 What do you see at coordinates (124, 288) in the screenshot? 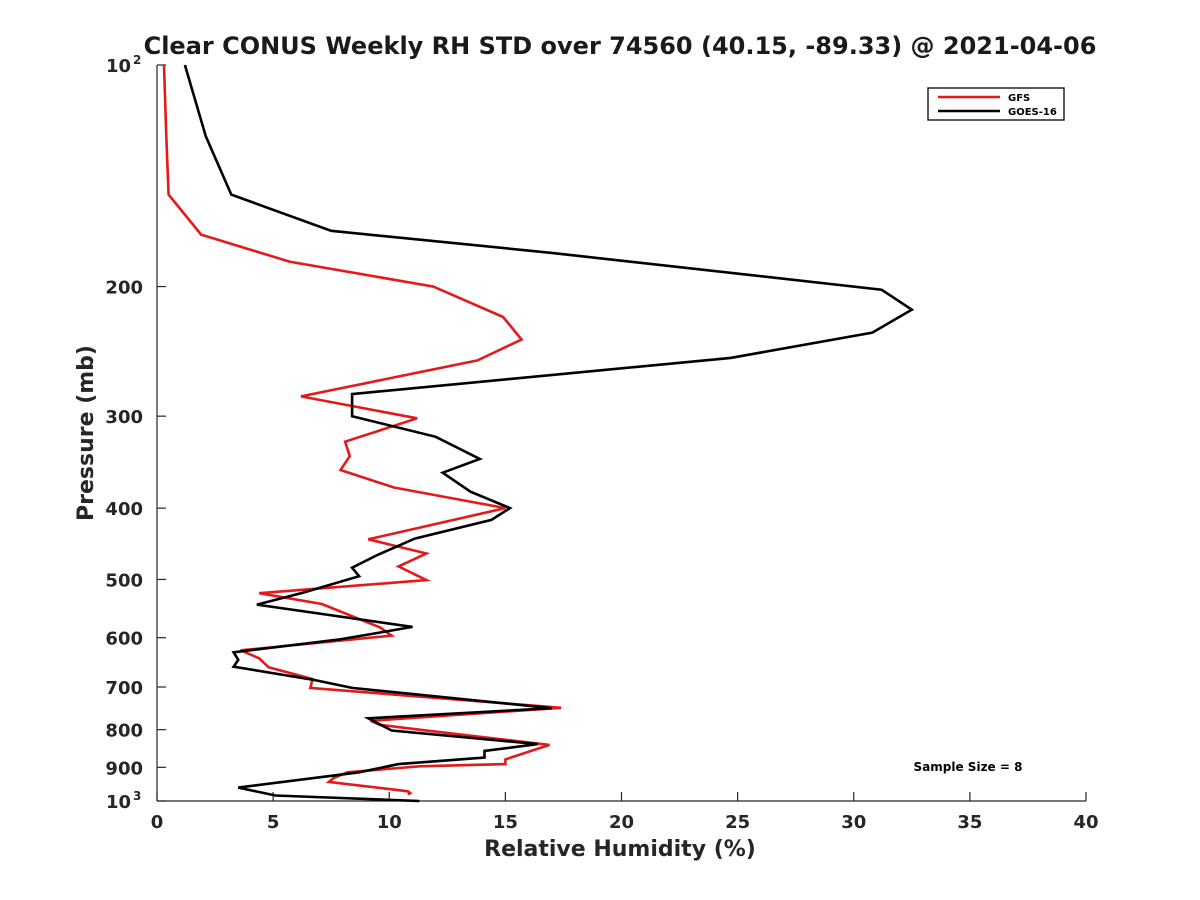
I see `y-tick-label: 200` at bounding box center [124, 288].